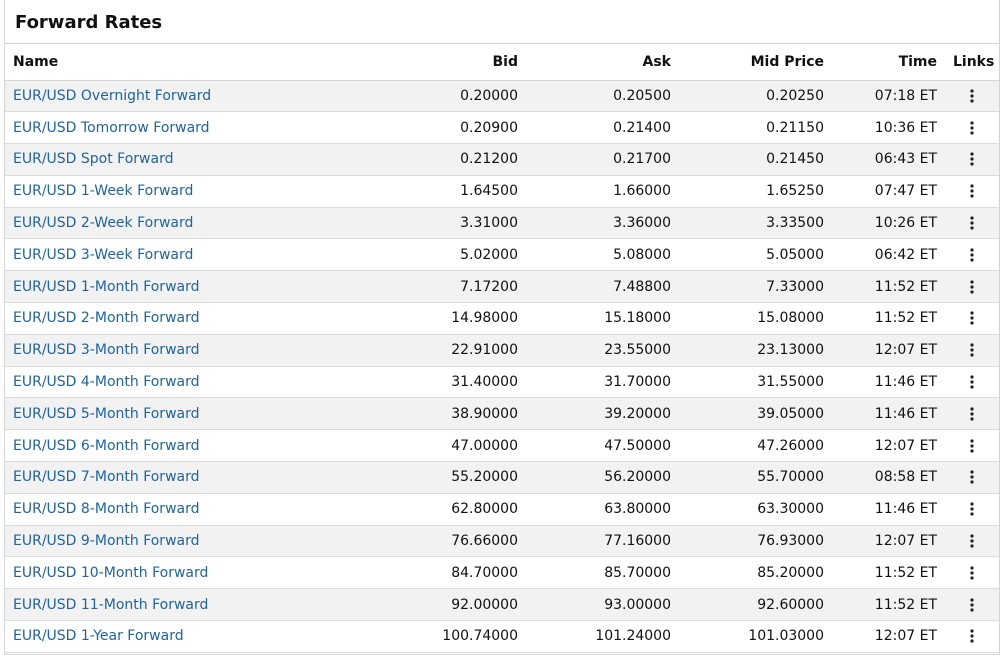  Describe the element at coordinates (106, 477) in the screenshot. I see `instrument-link: EUR/USD 7-Month Forward` at that location.